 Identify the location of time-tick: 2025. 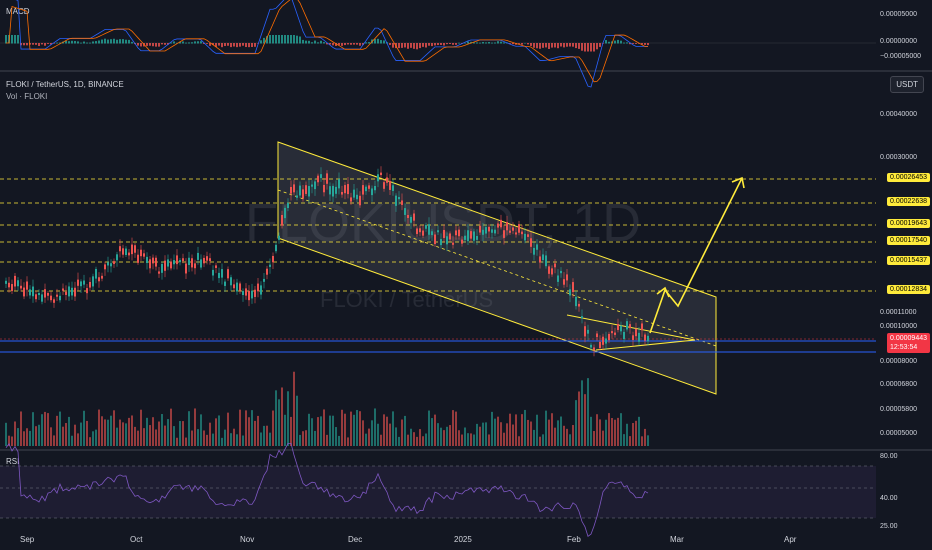
(463, 539).